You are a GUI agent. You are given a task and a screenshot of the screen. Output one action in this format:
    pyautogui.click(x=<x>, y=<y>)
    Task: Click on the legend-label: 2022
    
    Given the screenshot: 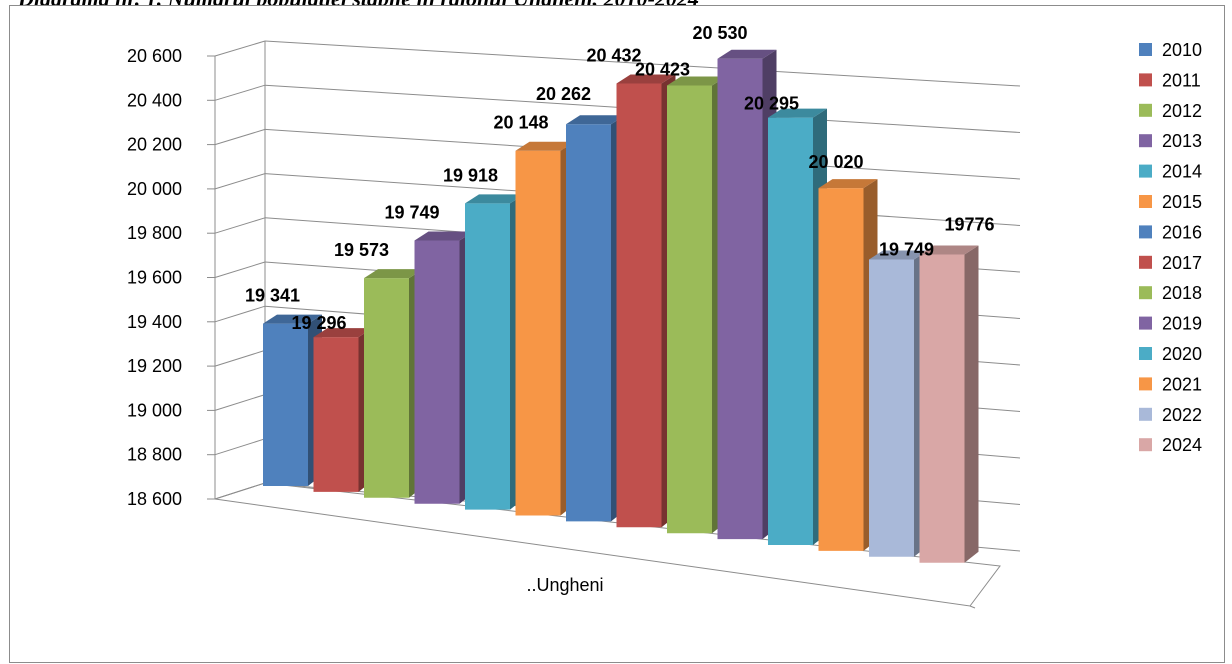 What is the action you would take?
    pyautogui.click(x=1182, y=415)
    